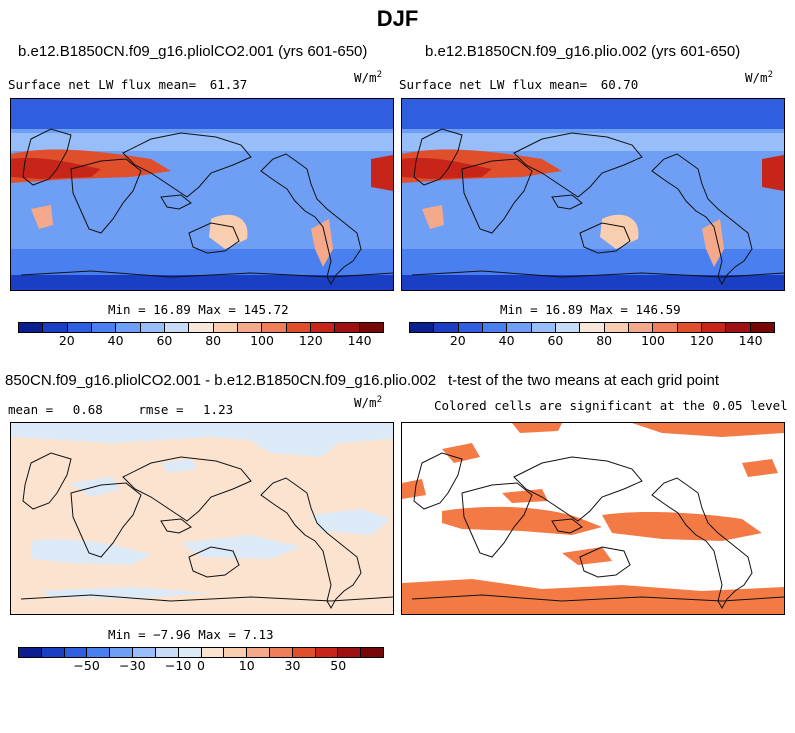 This screenshot has height=733, width=795. What do you see at coordinates (56, 168) in the screenshot?
I see `sahara-core-field` at bounding box center [56, 168].